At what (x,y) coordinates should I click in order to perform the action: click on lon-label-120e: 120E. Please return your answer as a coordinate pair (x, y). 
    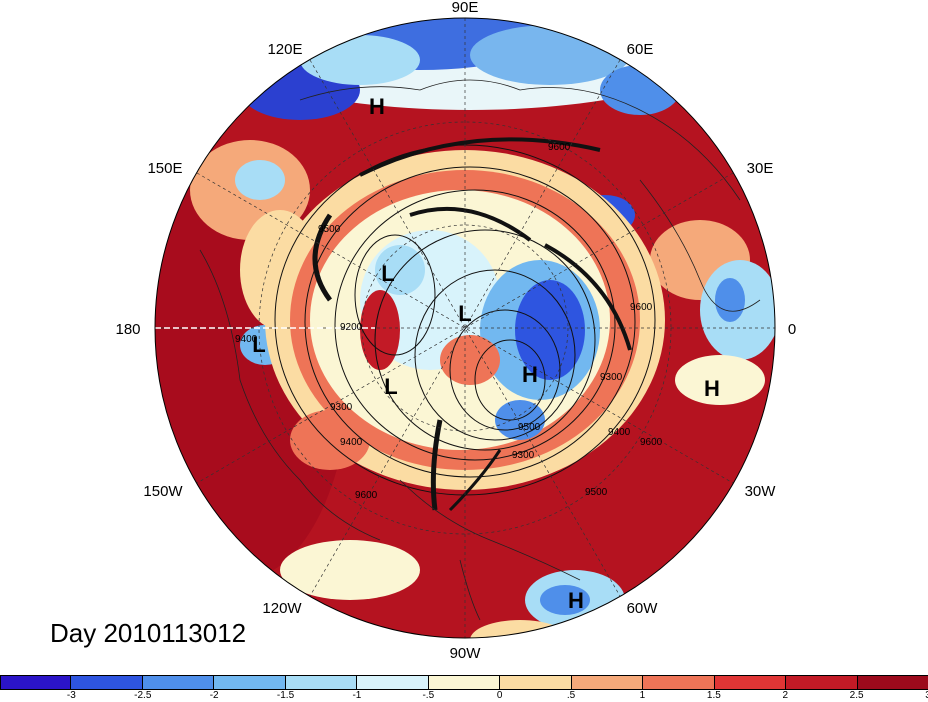
    Looking at the image, I should click on (284, 49).